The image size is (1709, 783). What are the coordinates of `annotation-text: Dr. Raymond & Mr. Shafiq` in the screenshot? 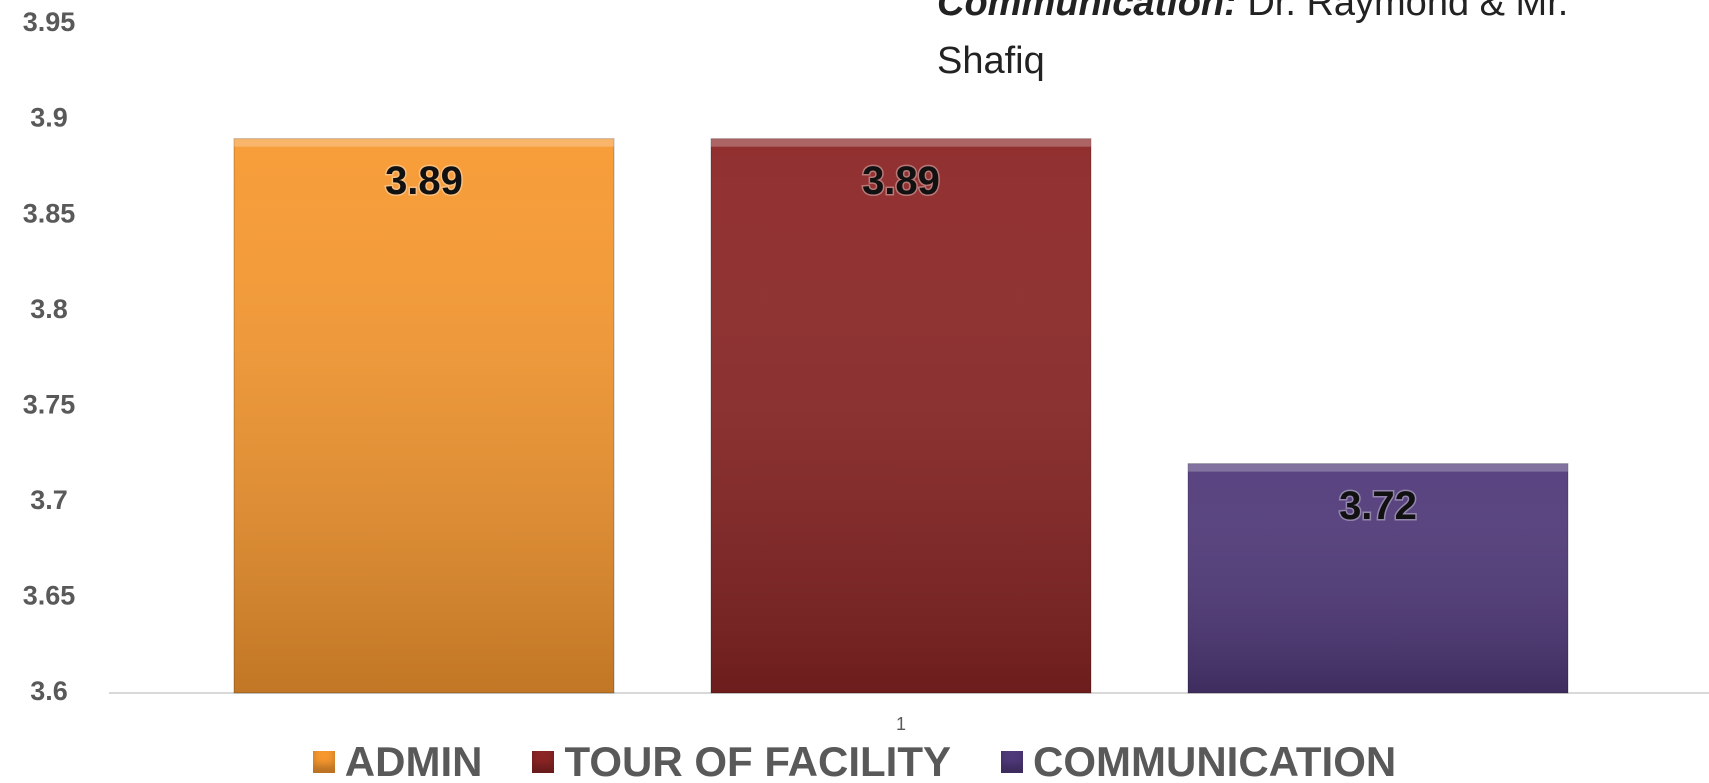 It's located at (1253, 41).